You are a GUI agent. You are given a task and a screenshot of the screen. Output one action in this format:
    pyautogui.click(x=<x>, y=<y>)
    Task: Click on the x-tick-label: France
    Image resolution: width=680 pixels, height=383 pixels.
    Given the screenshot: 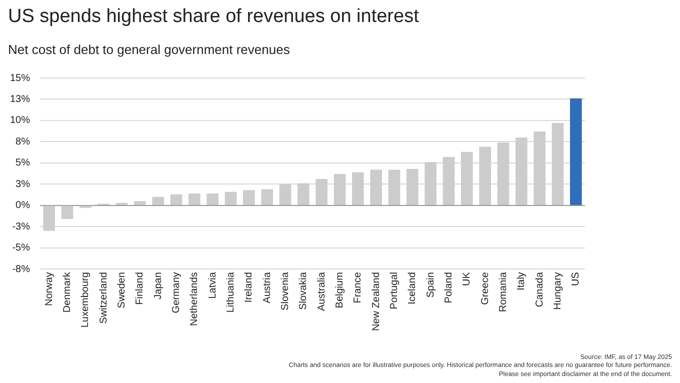 What is the action you would take?
    pyautogui.click(x=358, y=288)
    